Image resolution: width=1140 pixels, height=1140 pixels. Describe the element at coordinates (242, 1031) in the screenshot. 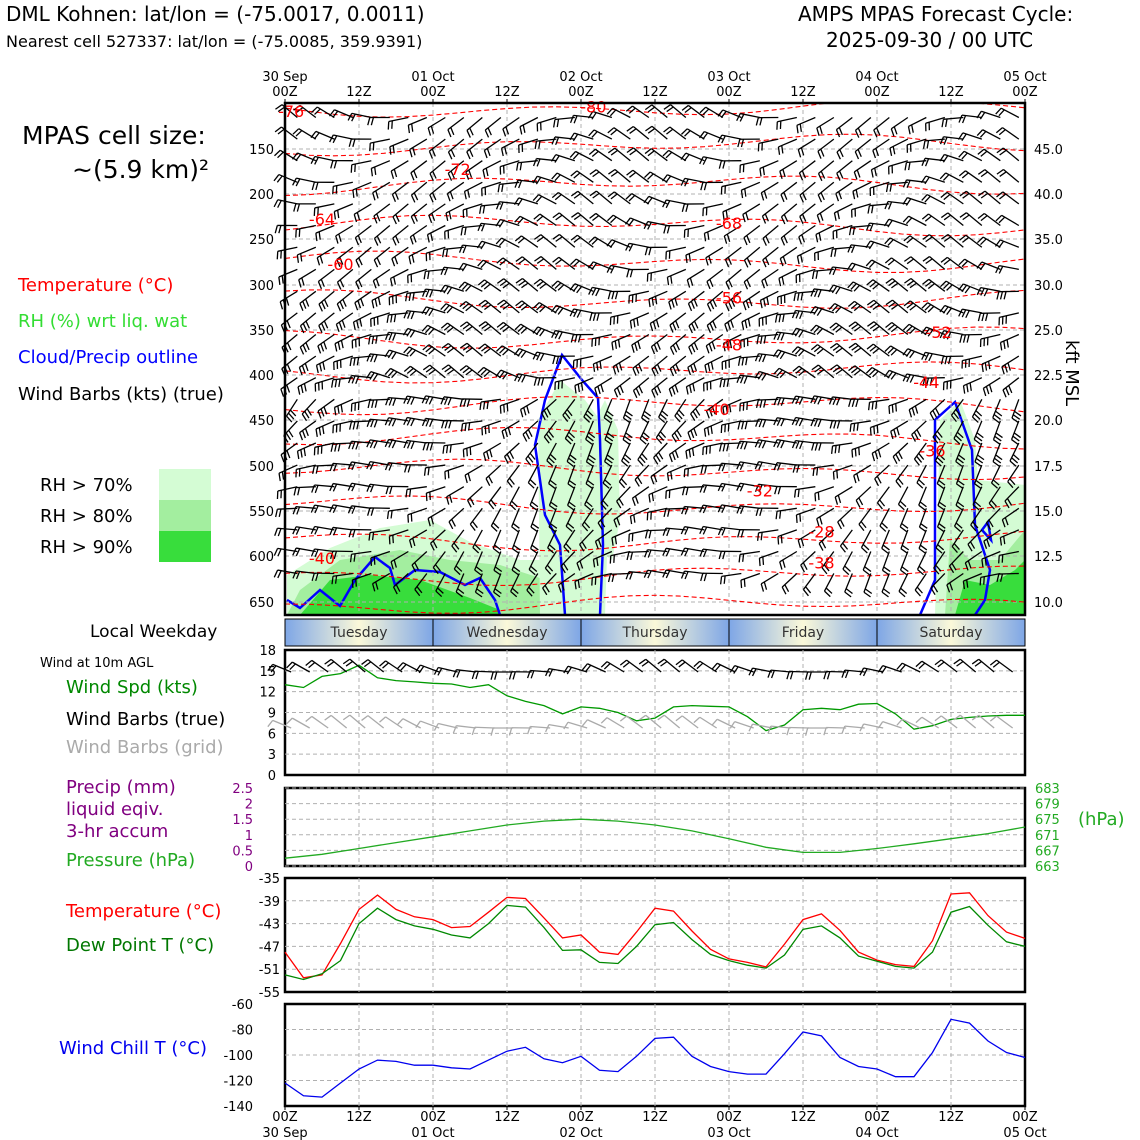

I see `windchill-tick-label: -80` at that location.